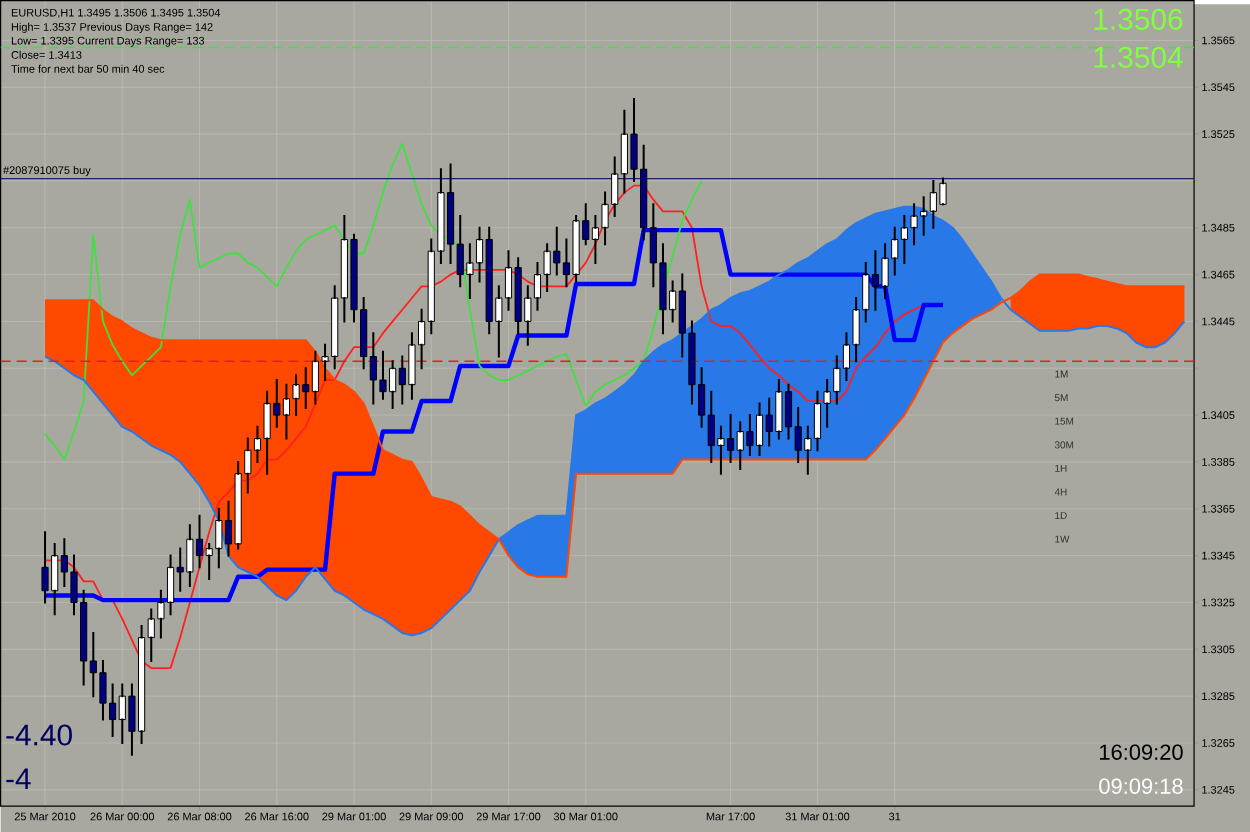 The image size is (1250, 832). What do you see at coordinates (1138, 57) in the screenshot?
I see `annotation: 1.3504` at bounding box center [1138, 57].